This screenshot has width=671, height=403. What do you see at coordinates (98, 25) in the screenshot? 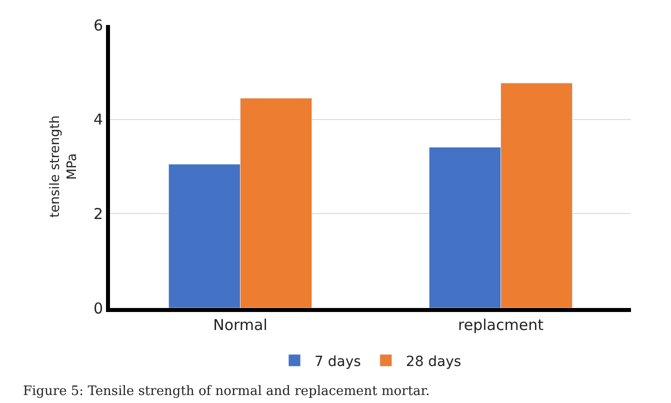
I see `y-tick-label: 6` at bounding box center [98, 25].